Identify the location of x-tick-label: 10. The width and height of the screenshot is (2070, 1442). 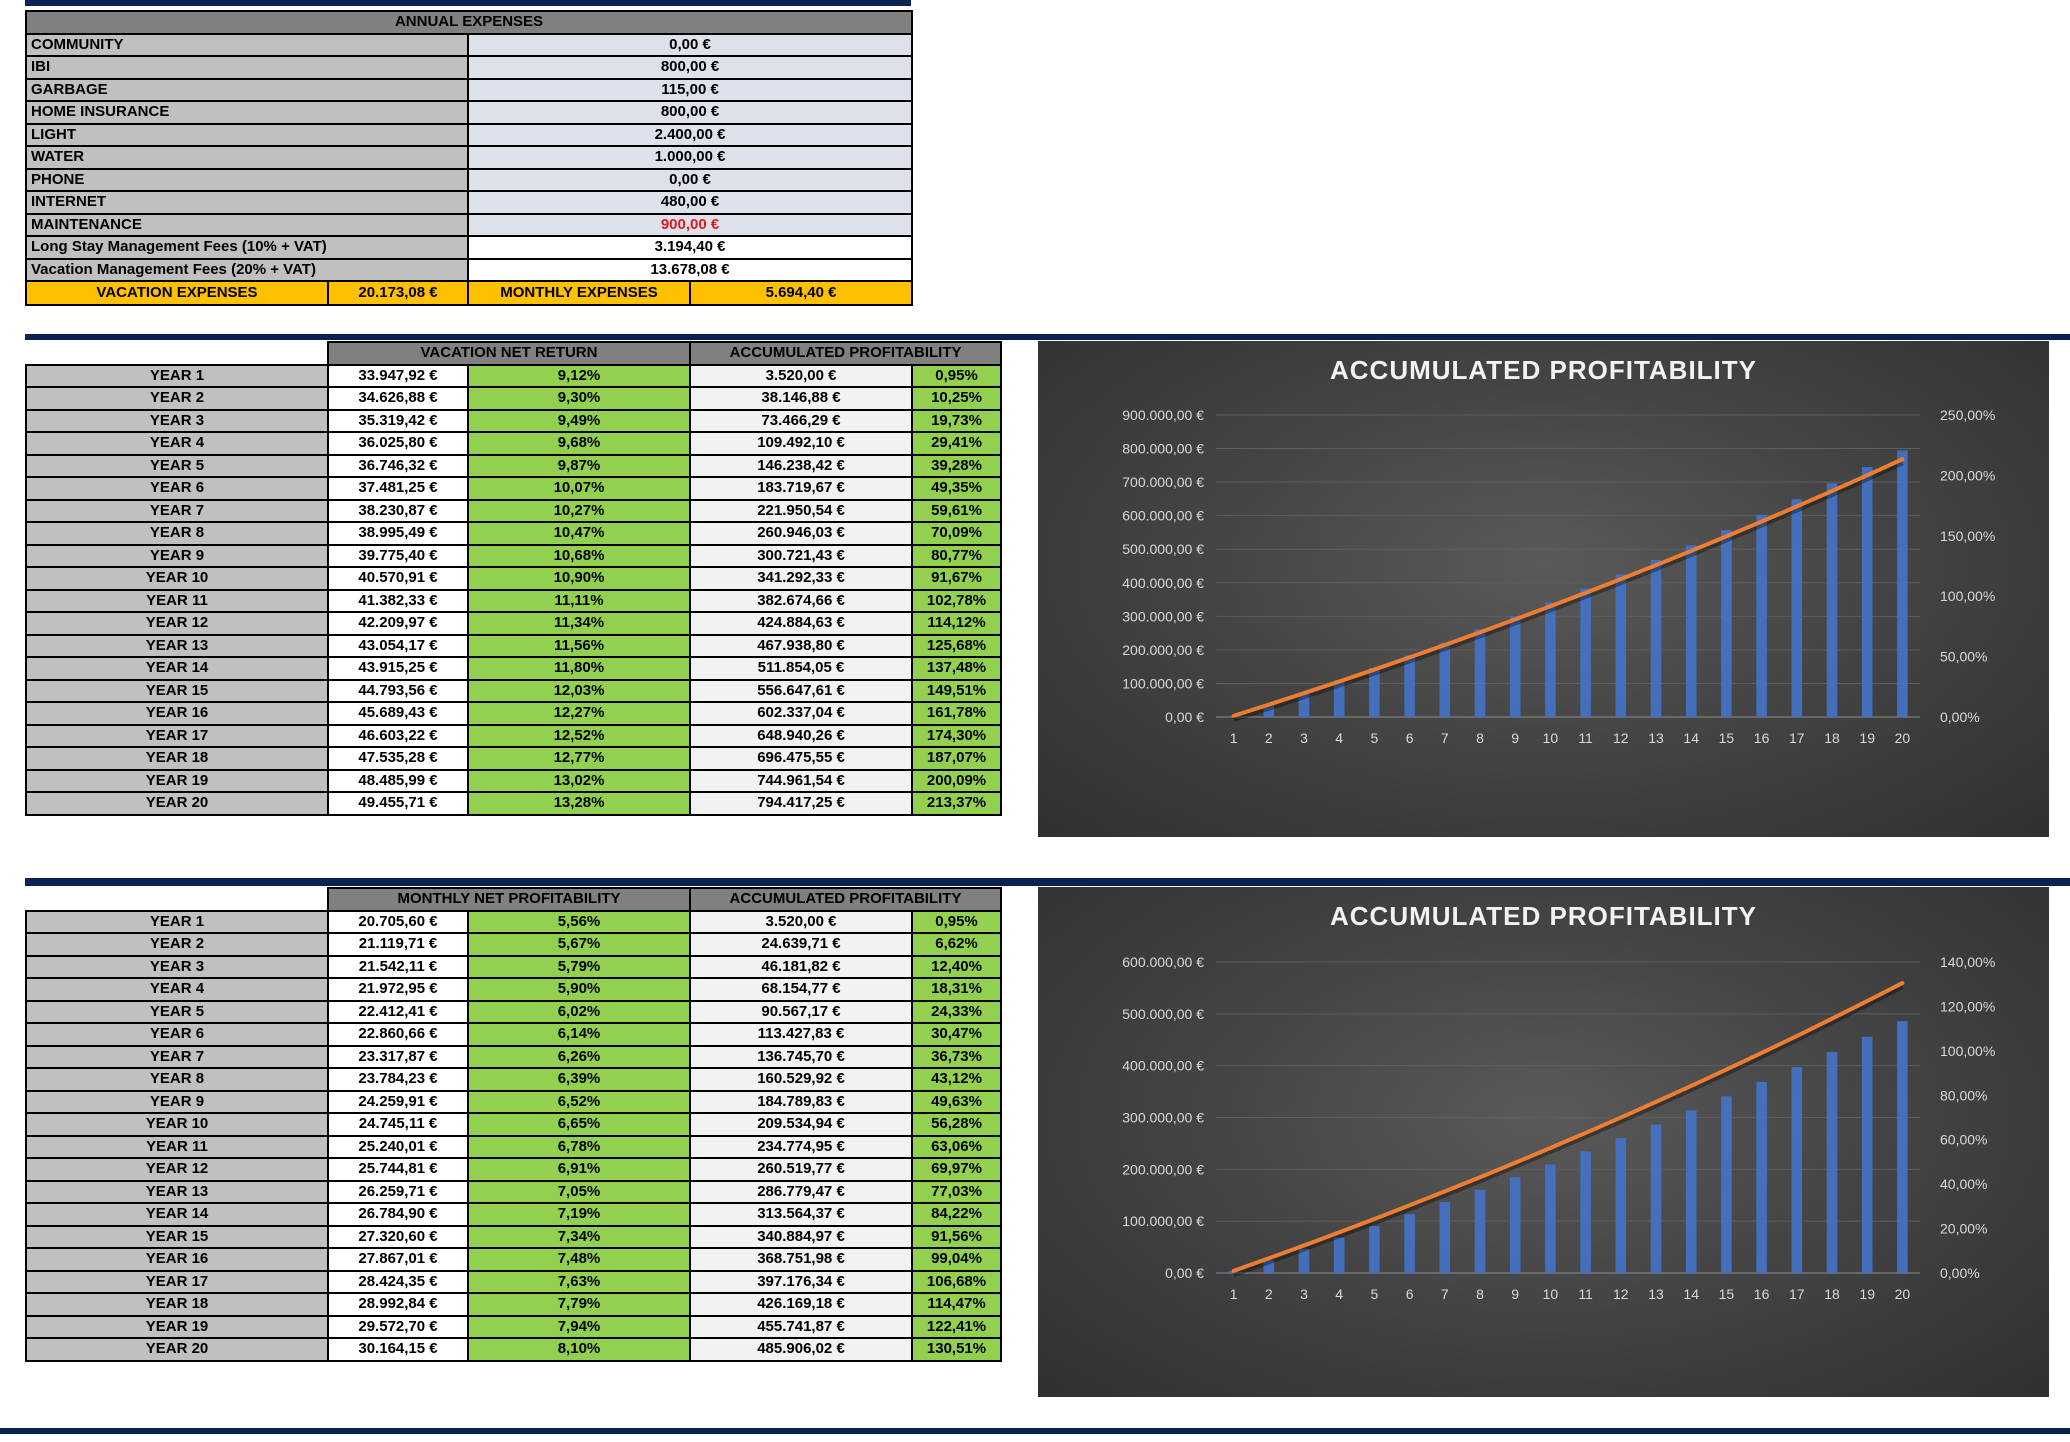
(1551, 1294).